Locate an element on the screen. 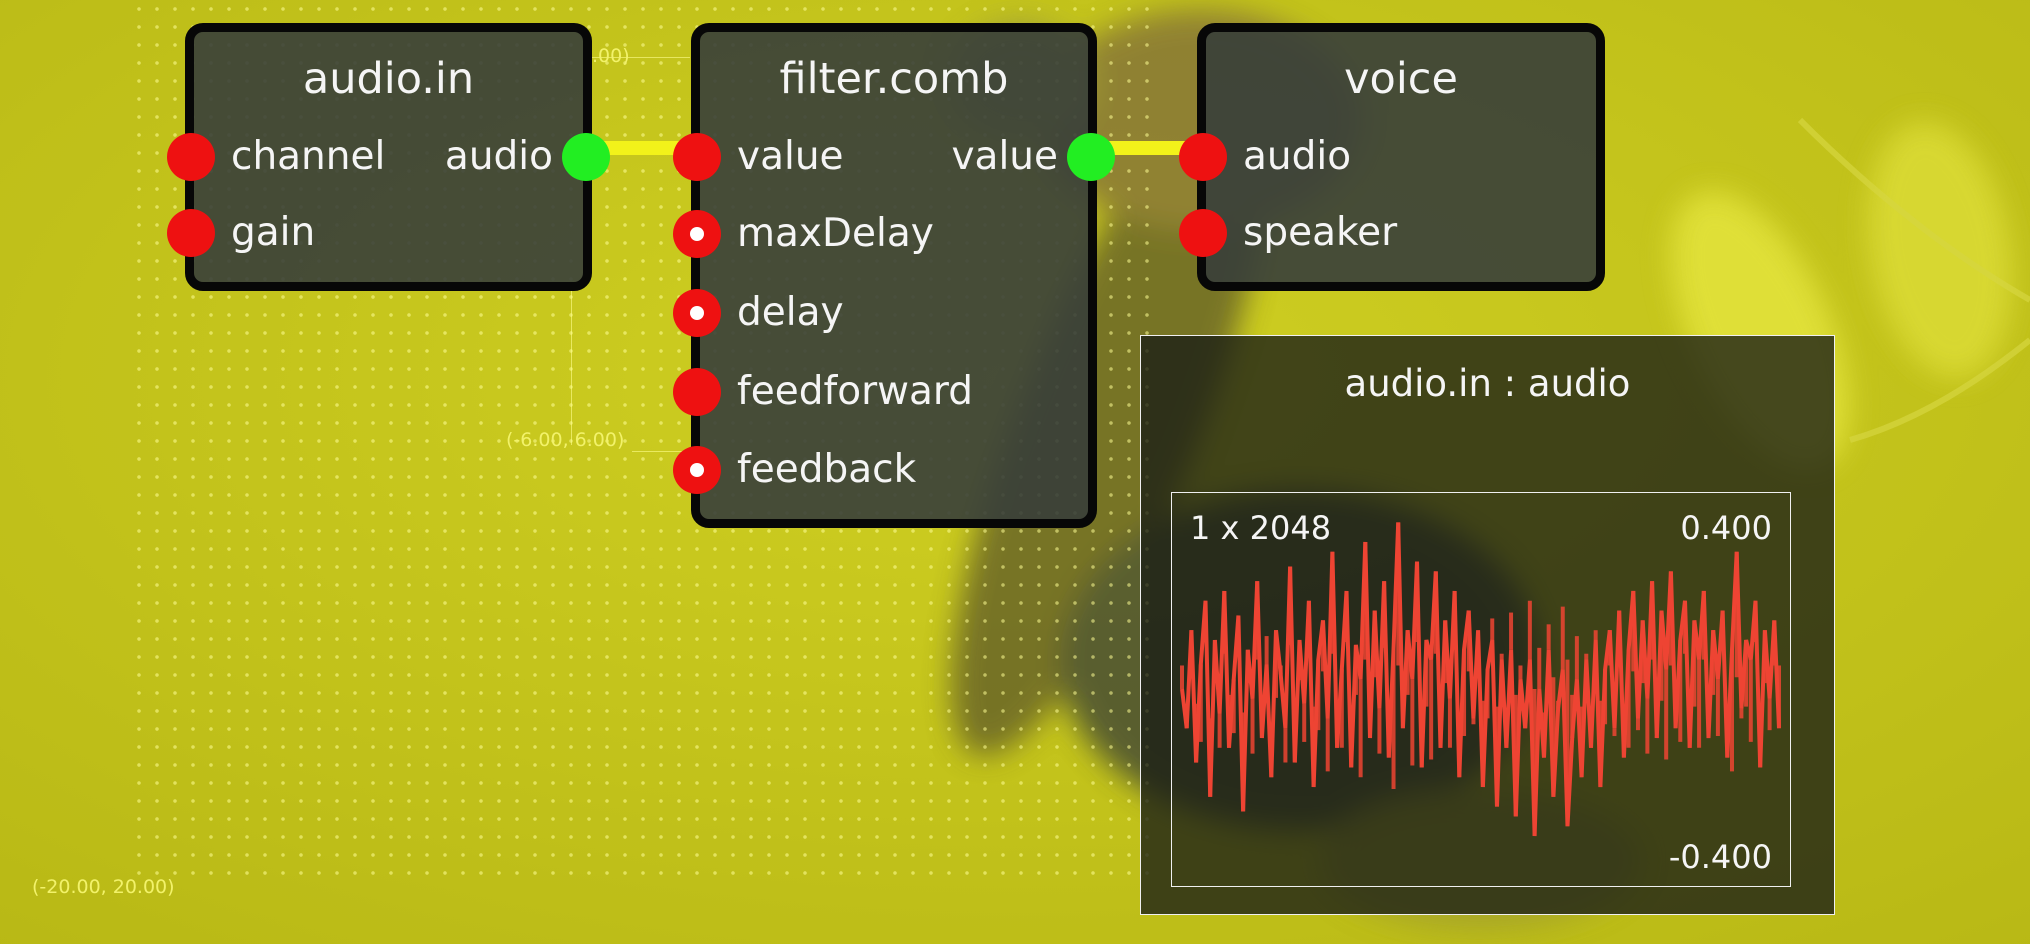 Image resolution: width=2030 pixels, height=944 pixels. waveform-line is located at coordinates (1480, 679).